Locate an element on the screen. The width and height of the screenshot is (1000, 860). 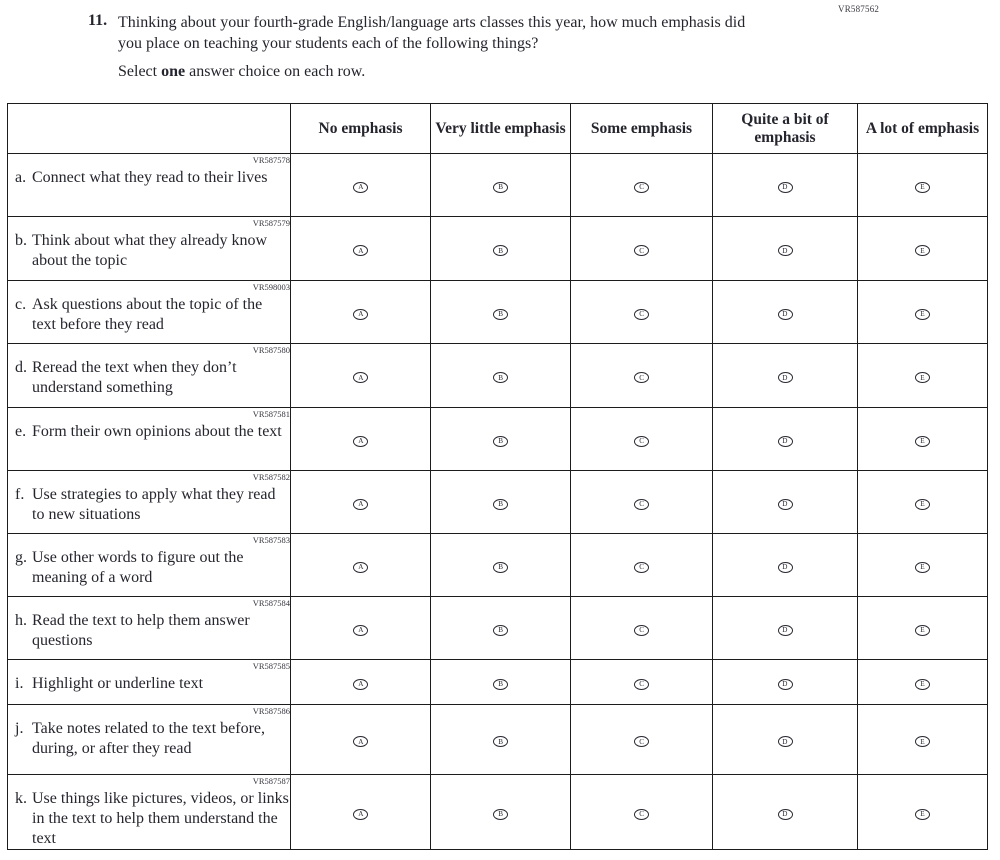
row-text: Highlight or underline text is located at coordinates (118, 683).